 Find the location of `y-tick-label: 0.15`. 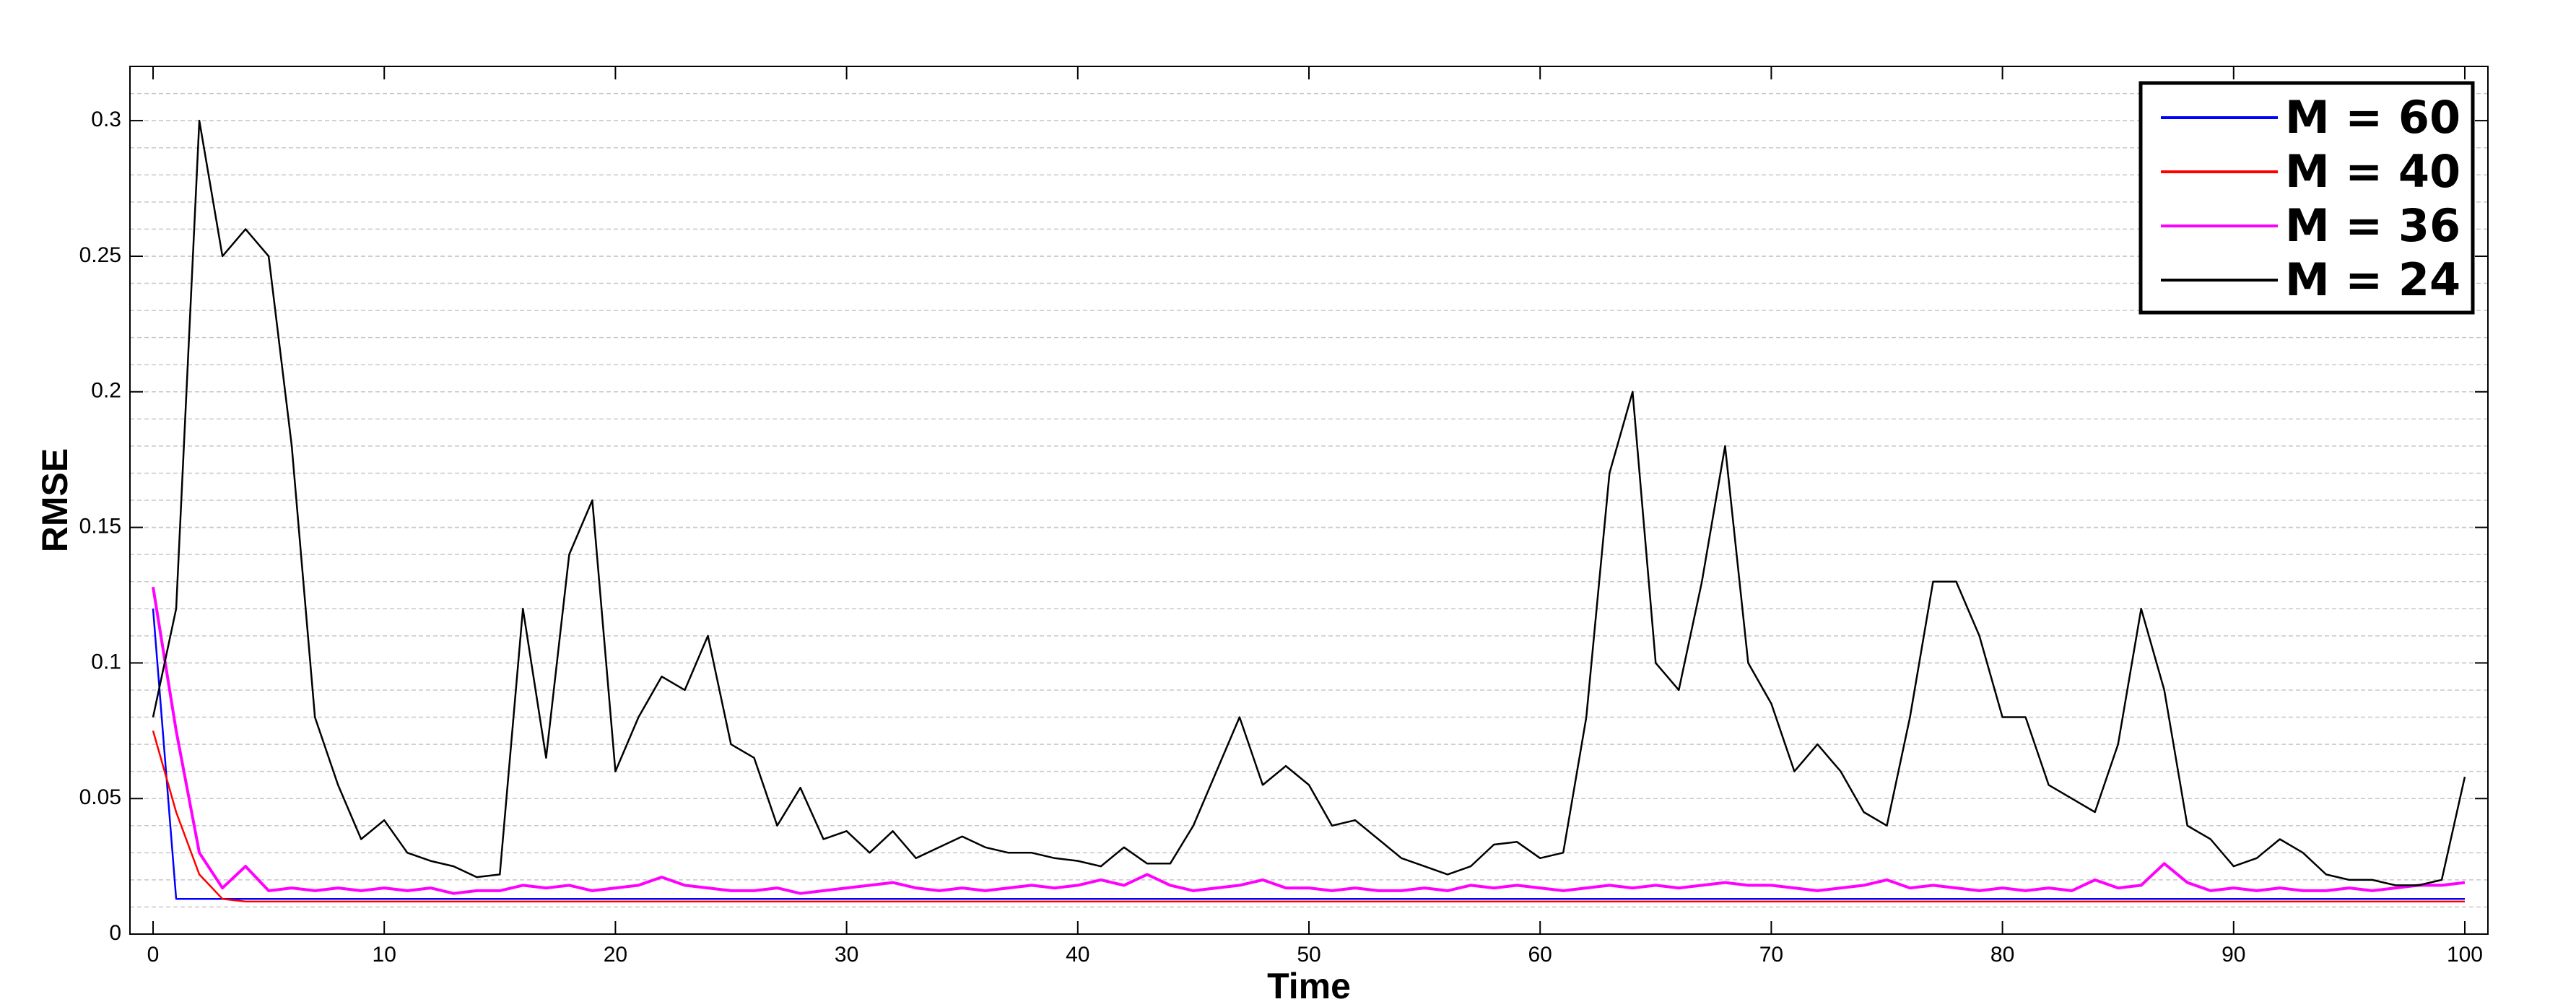

y-tick-label: 0.15 is located at coordinates (100, 526).